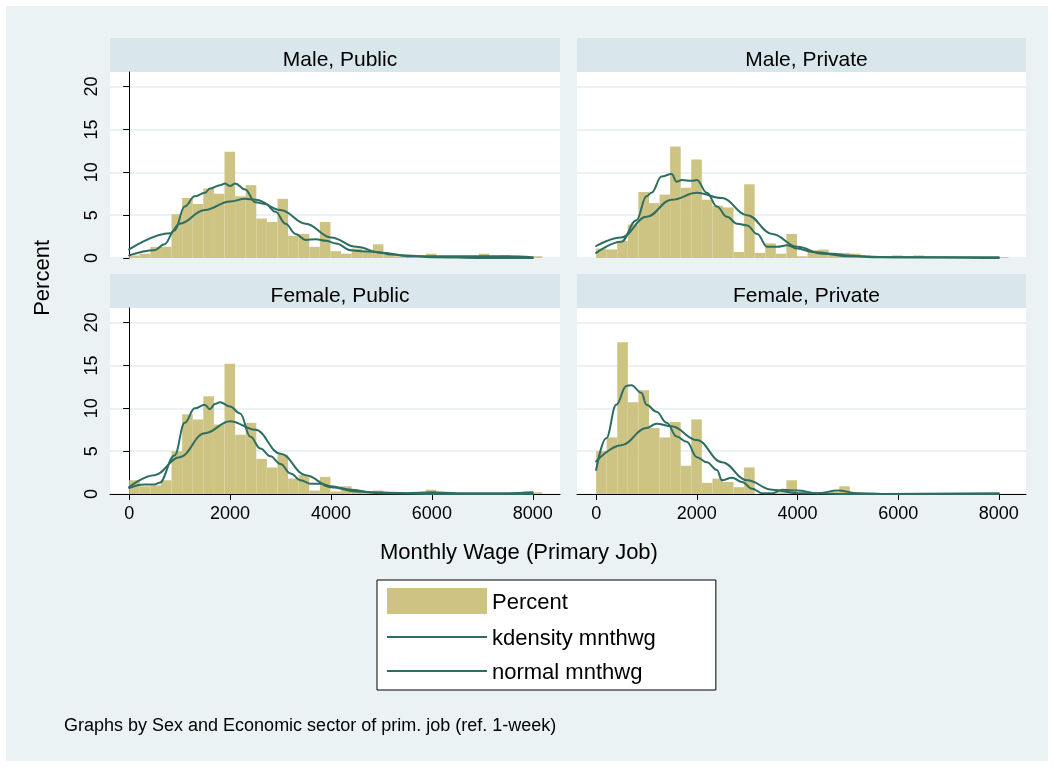 The height and width of the screenshot is (767, 1054). I want to click on x-axis-title: Monthly Wage (Primary Job), so click(519, 551).